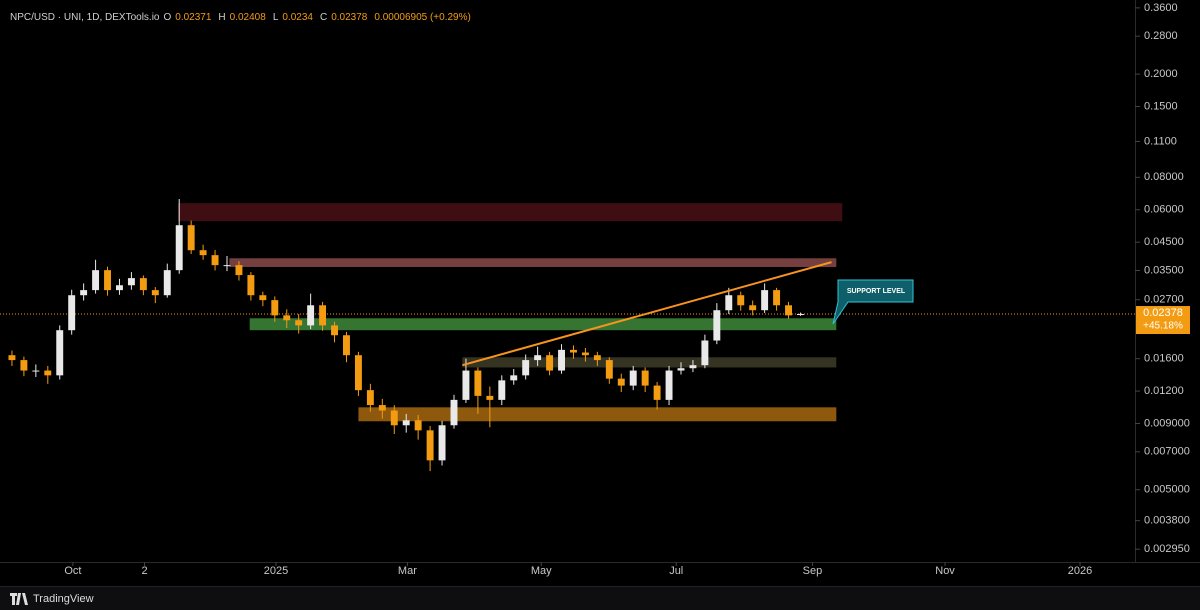 The image size is (1200, 610). I want to click on y-tick-label: 0.2800, so click(1161, 36).